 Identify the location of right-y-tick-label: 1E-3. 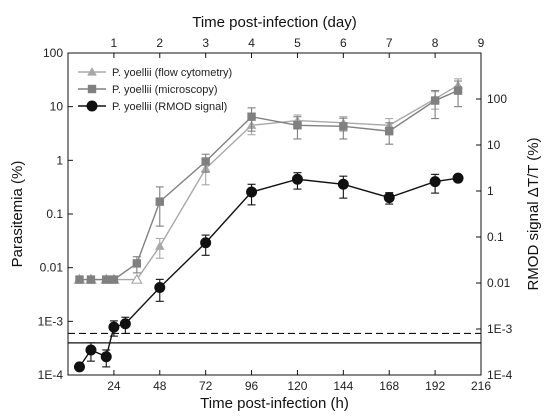
(500, 329).